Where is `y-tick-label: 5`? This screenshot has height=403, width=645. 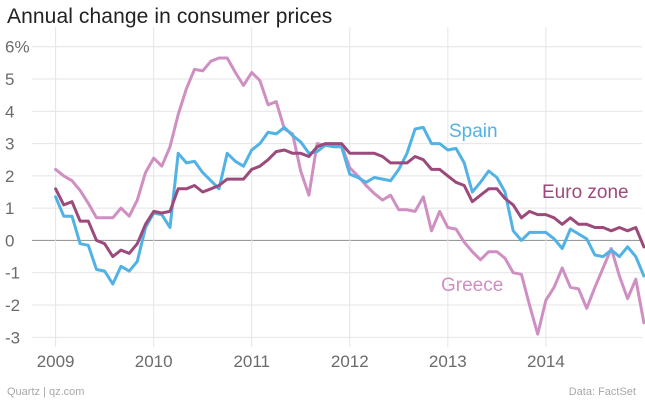 y-tick-label: 5 is located at coordinates (9, 79).